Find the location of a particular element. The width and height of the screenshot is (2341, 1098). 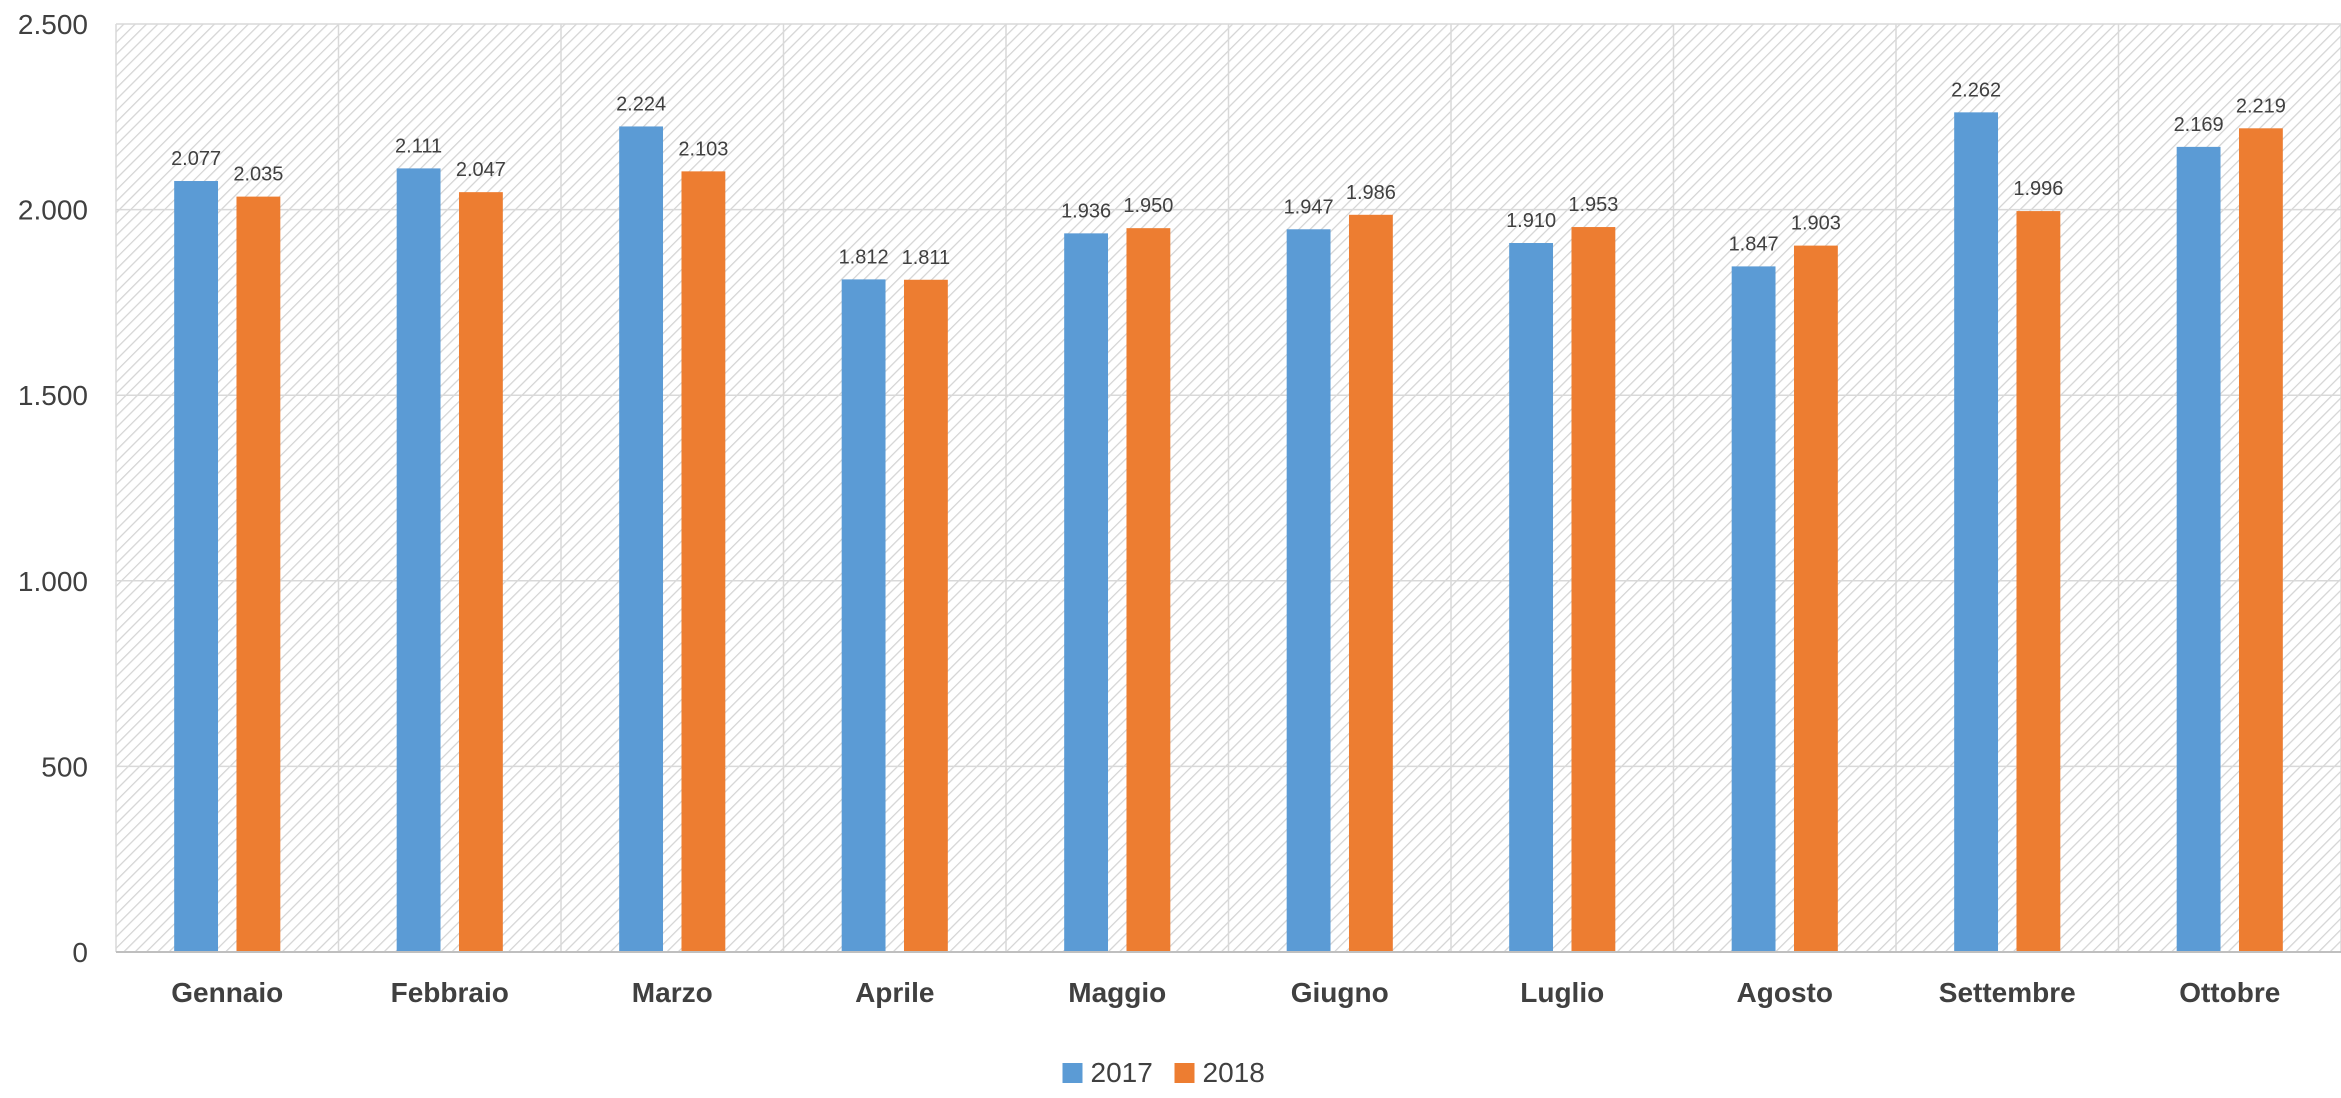

data-label: 1.847 is located at coordinates (1754, 244).